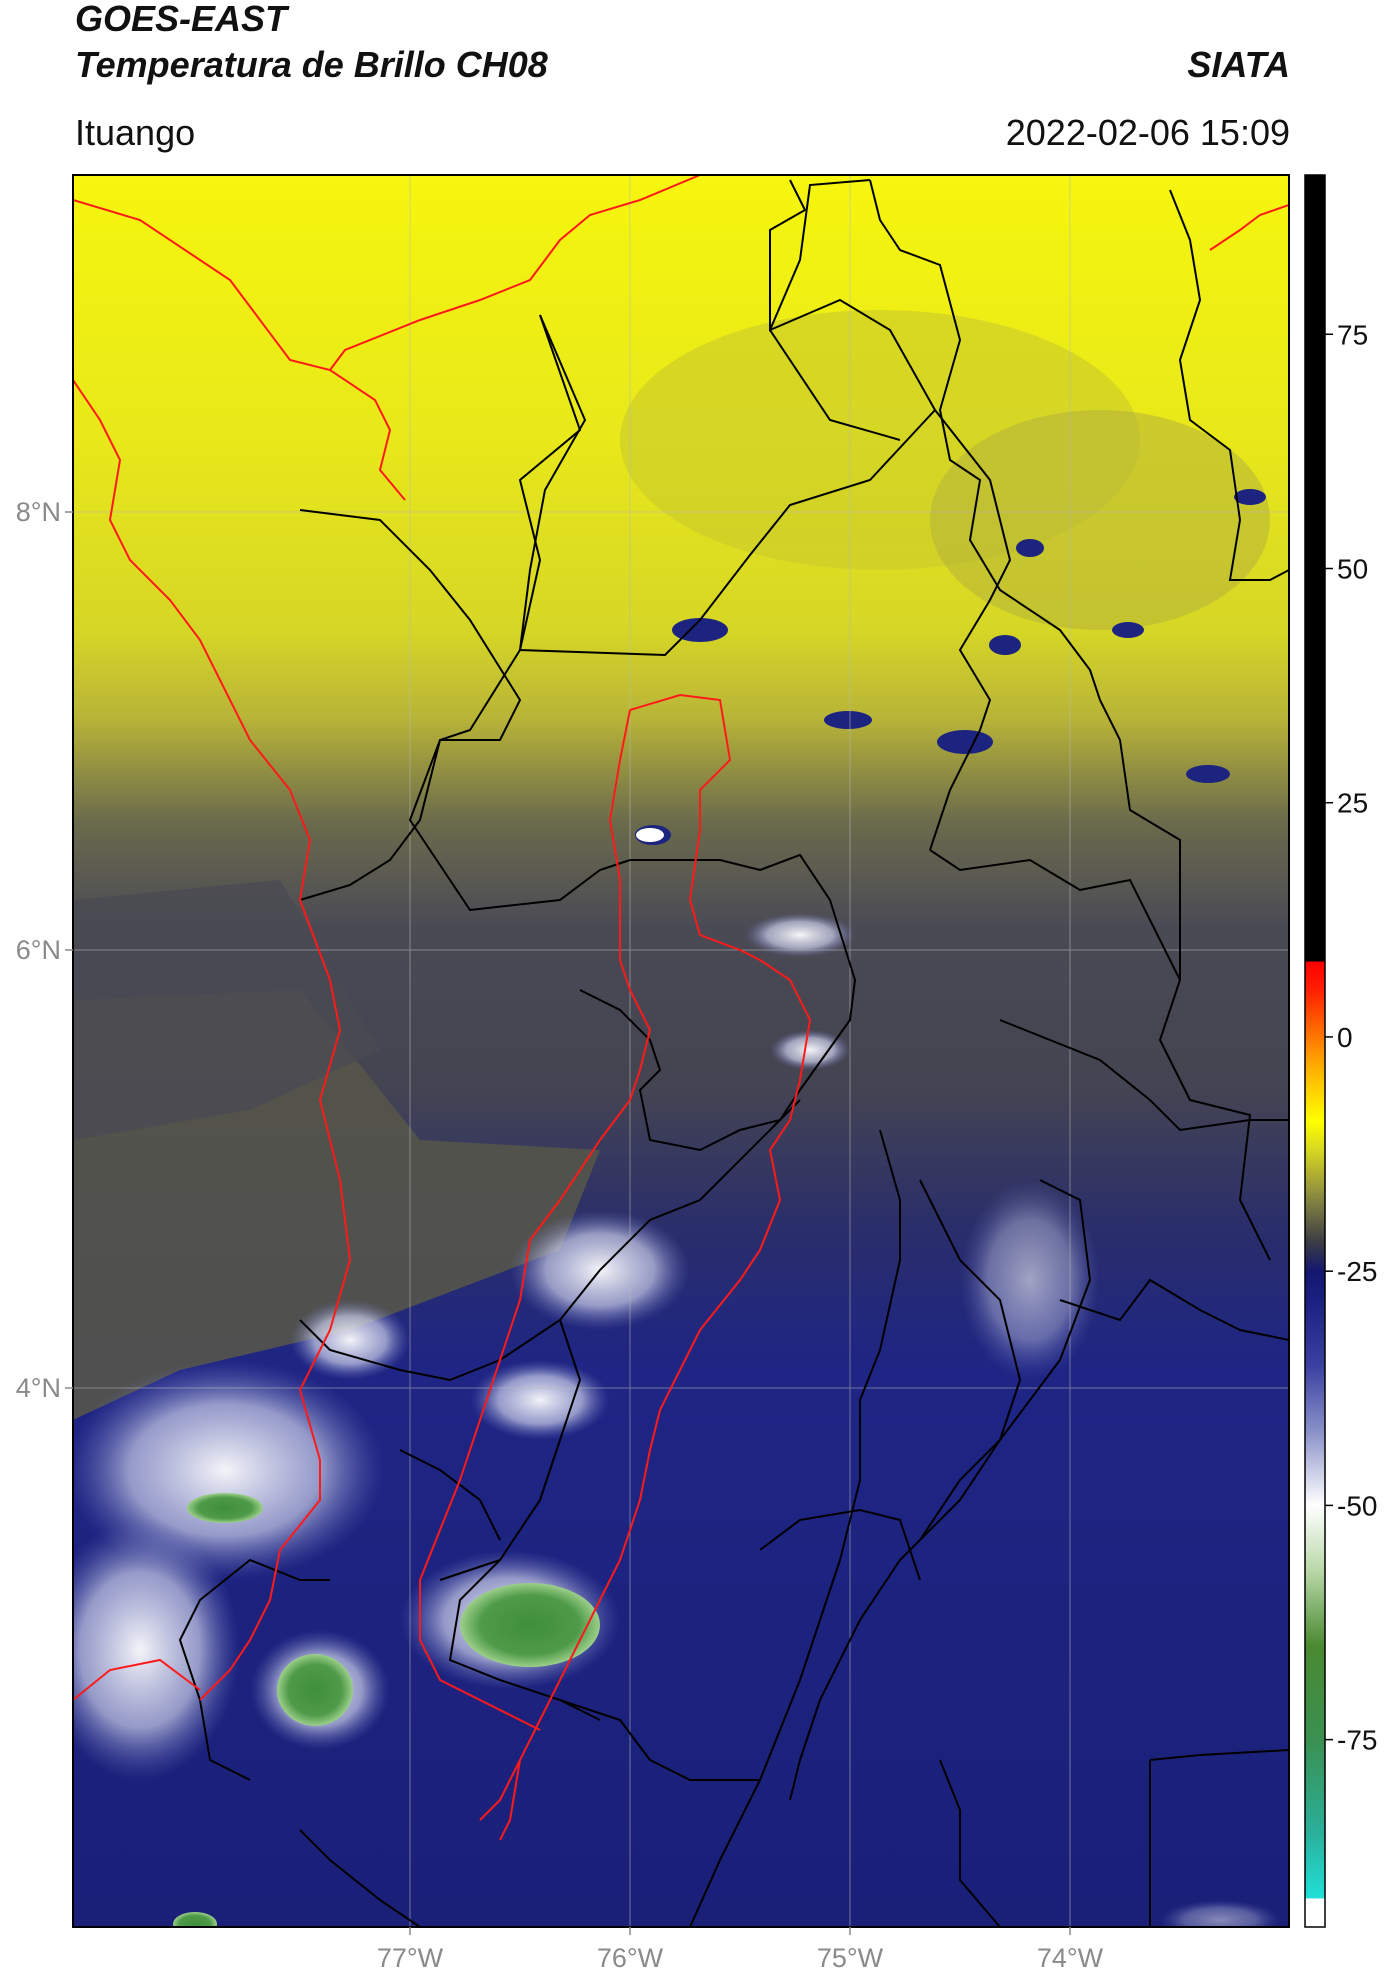 This screenshot has width=1384, height=1981. What do you see at coordinates (1345, 1037) in the screenshot?
I see `colorbar-tick-label: 0` at bounding box center [1345, 1037].